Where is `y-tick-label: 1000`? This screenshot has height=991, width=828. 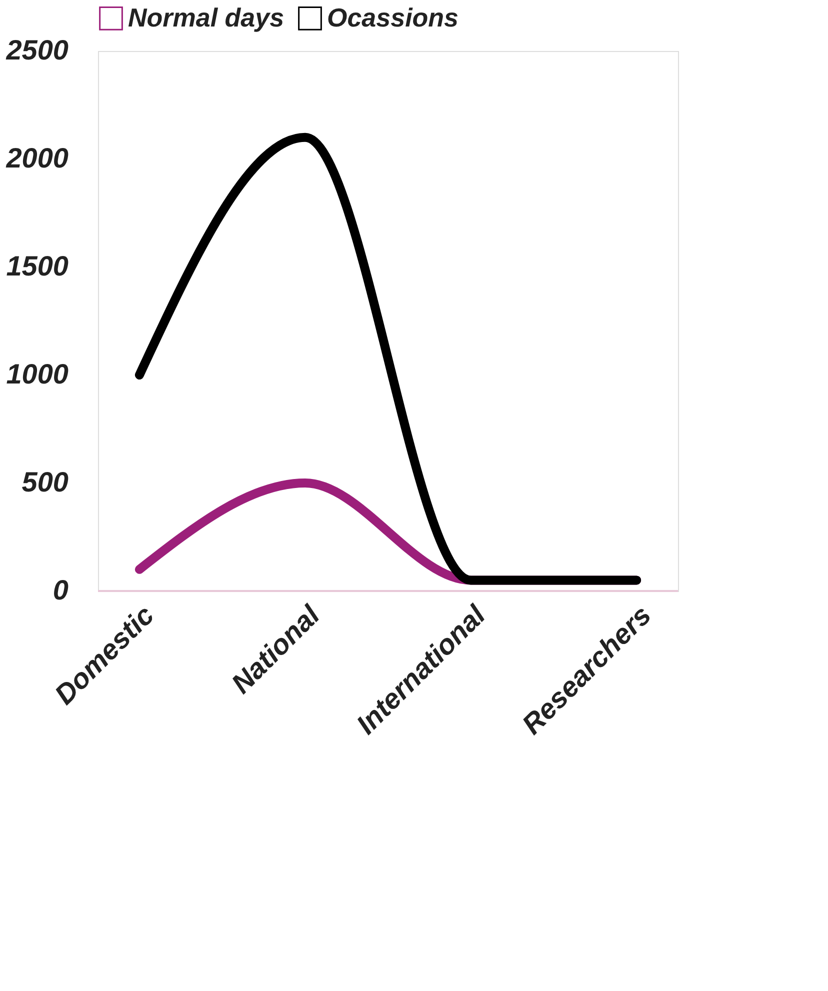 y-tick-label: 1000 is located at coordinates (37, 374).